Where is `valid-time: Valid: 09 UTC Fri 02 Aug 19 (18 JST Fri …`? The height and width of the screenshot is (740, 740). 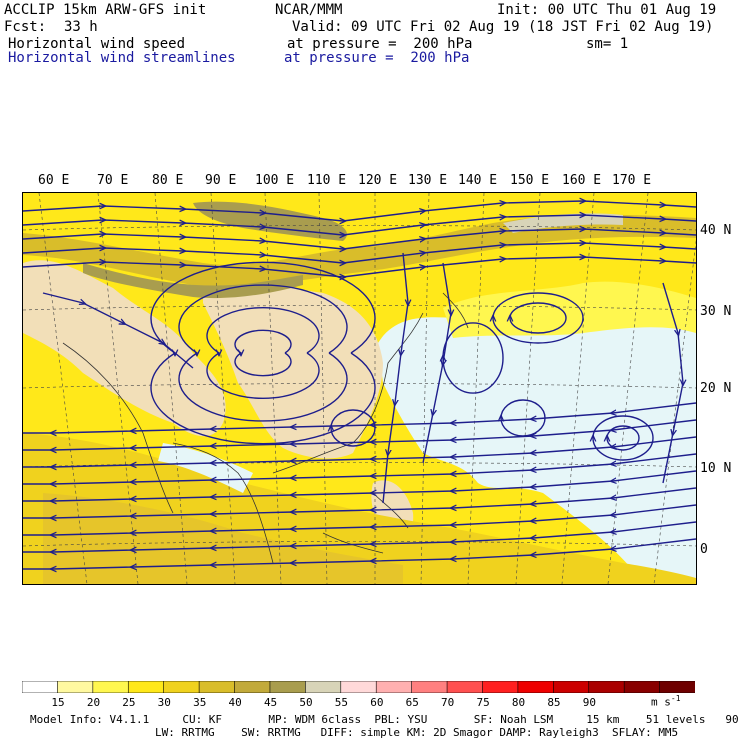
valid-time: Valid: 09 UTC Fri 02 Aug 19 (18 JST Fri … is located at coordinates (503, 27).